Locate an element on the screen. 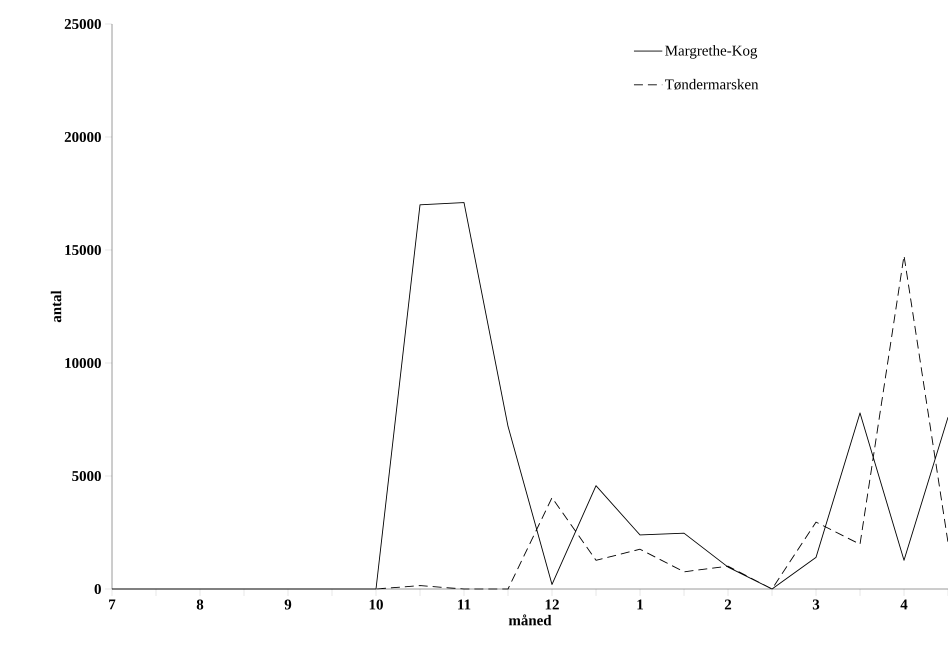 Image resolution: width=948 pixels, height=655 pixels. legend-label: Tøndermarsken is located at coordinates (711, 84).